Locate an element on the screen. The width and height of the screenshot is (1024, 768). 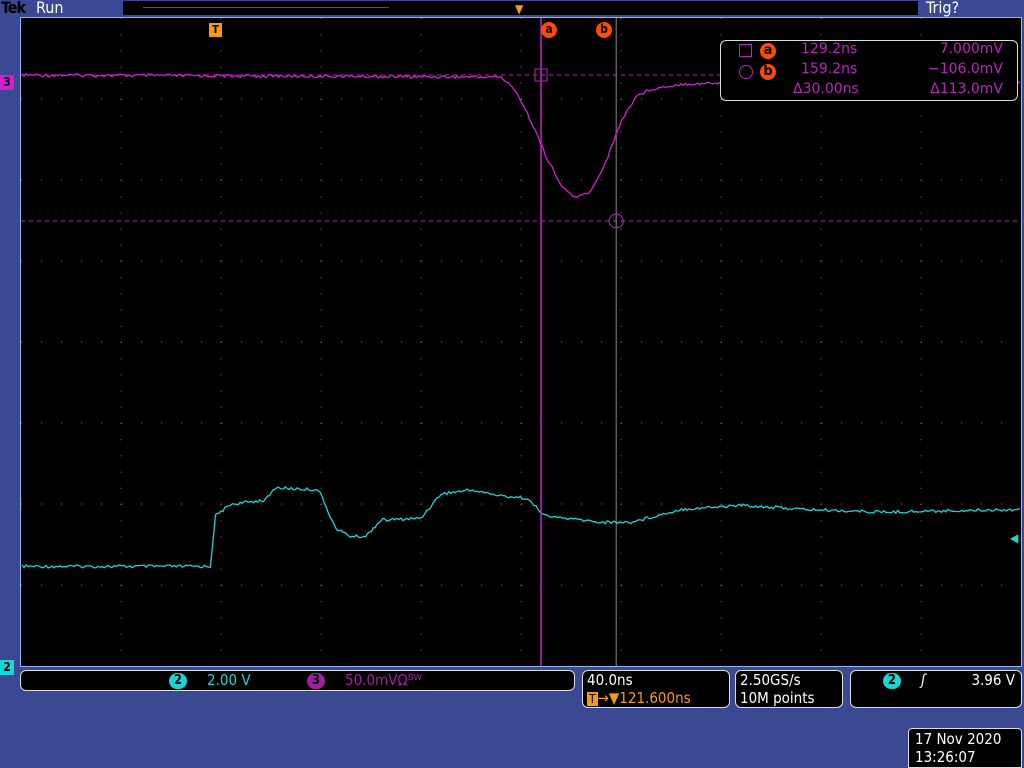
cursor-b-circle is located at coordinates (616, 221).